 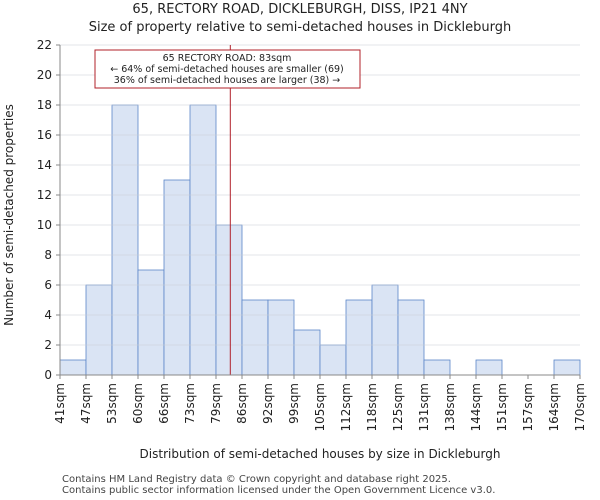 I want to click on annotation-line-1: 65 RECTORY ROAD: 83sqm, so click(x=227, y=58).